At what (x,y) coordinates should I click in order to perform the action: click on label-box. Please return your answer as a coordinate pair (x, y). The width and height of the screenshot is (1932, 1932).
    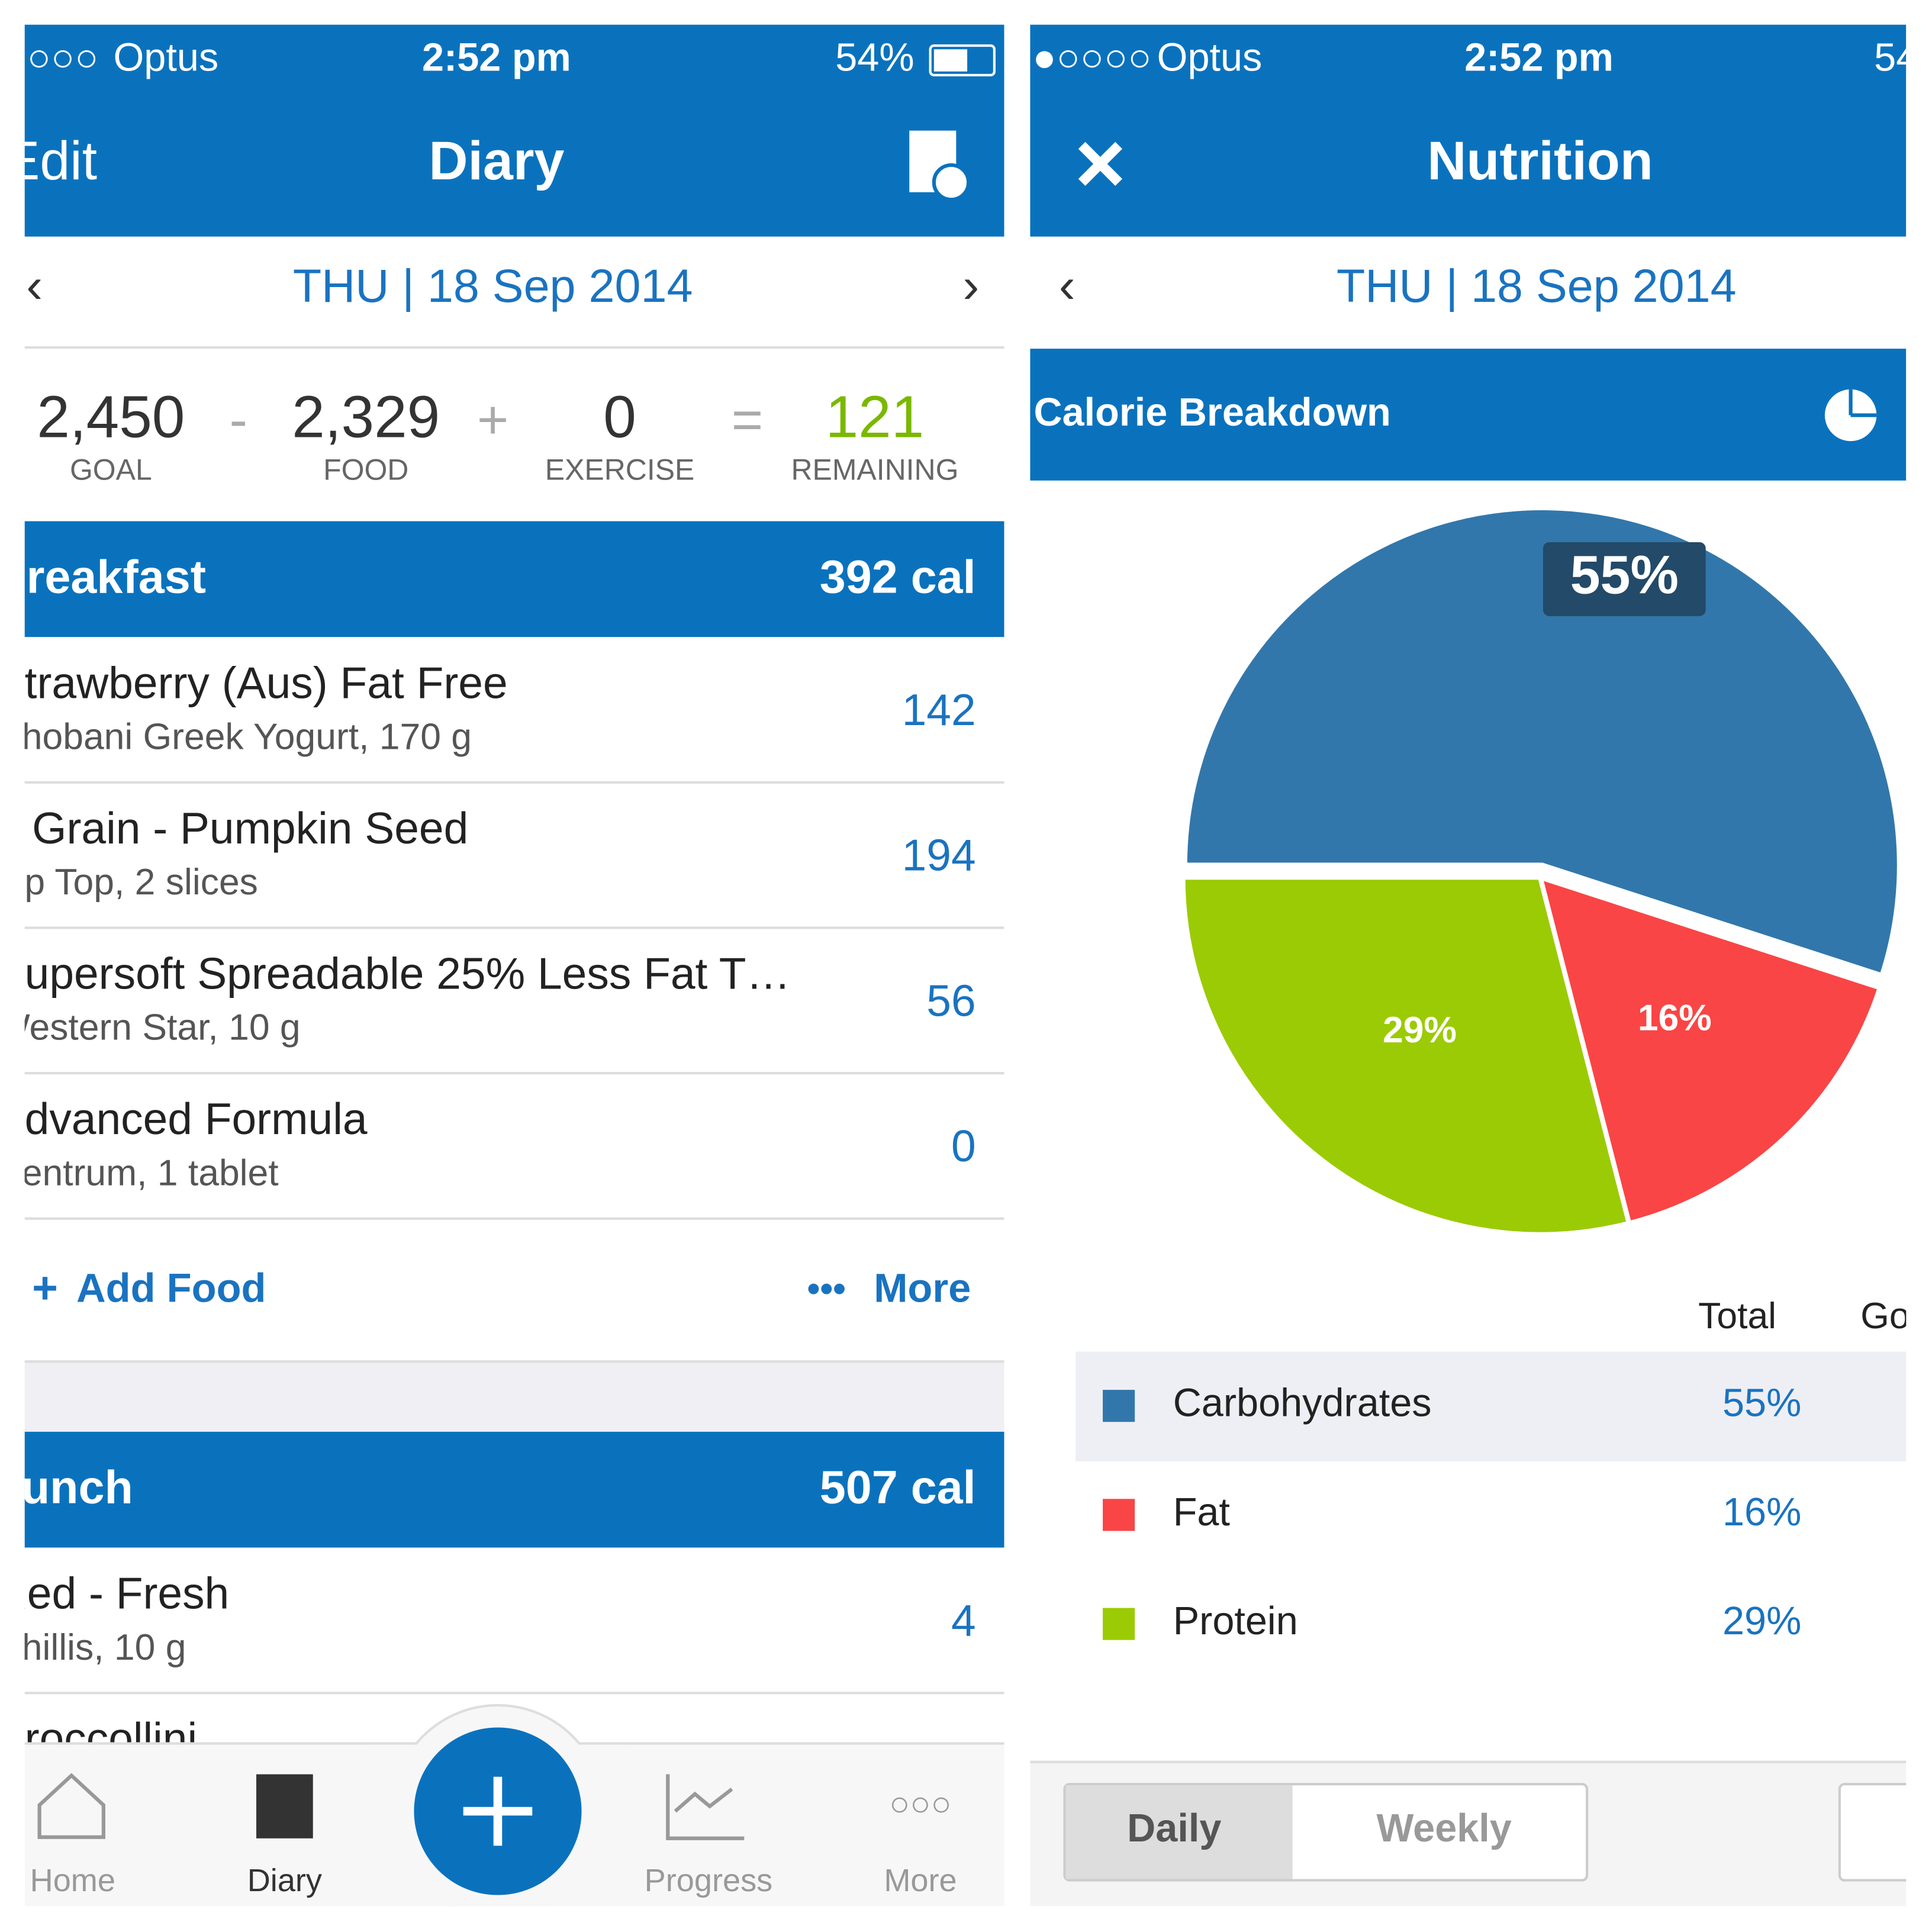
    Looking at the image, I should click on (1624, 579).